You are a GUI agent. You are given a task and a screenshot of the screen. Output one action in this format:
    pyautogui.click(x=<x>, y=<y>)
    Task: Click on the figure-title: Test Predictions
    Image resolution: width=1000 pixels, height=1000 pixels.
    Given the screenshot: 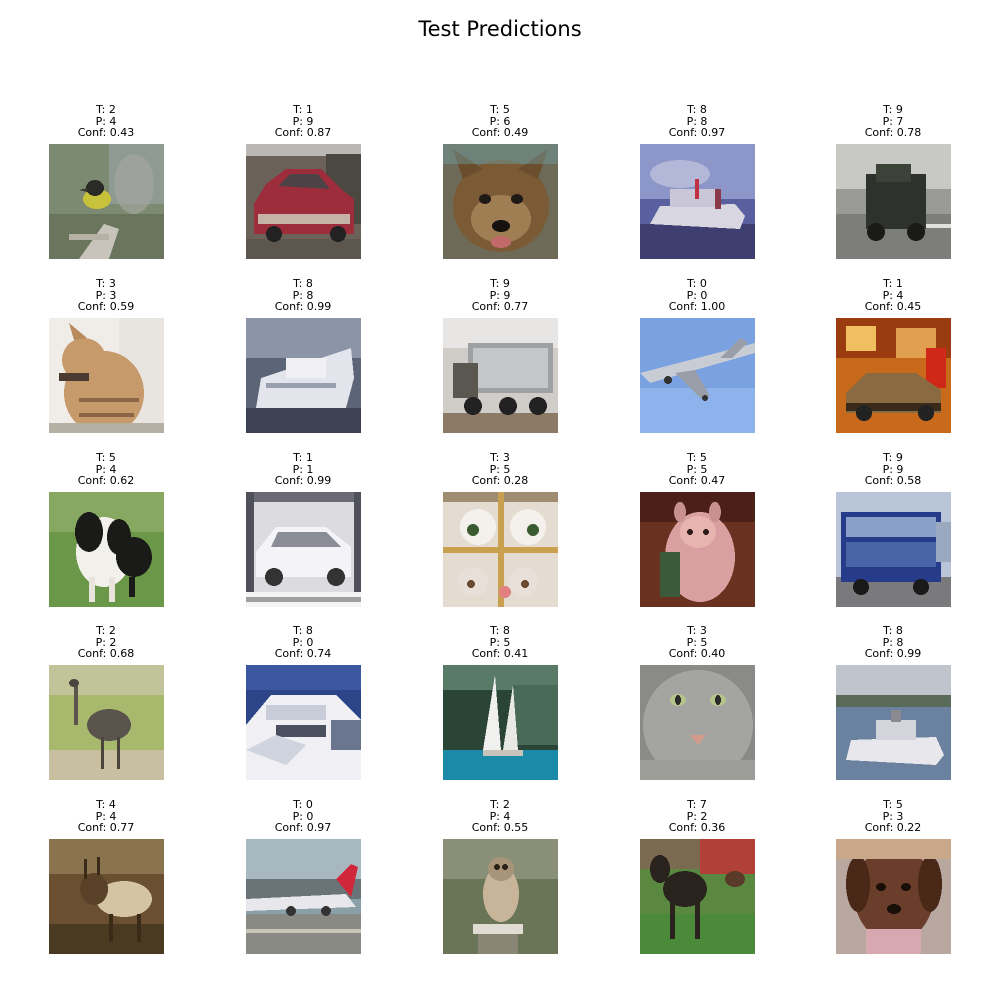 What is the action you would take?
    pyautogui.click(x=500, y=29)
    